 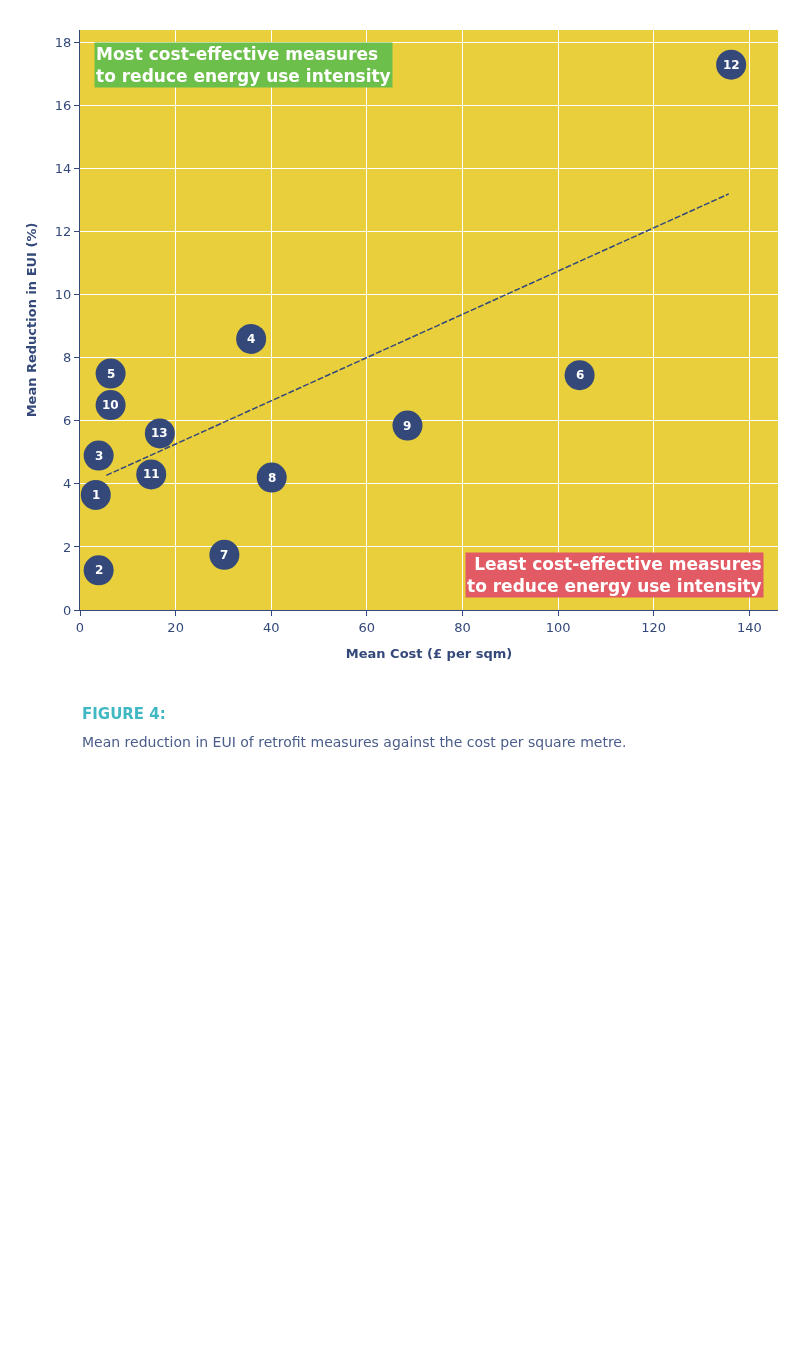 I want to click on annotation: Least cost-effective measures to reduce energy use intensity, so click(x=614, y=575).